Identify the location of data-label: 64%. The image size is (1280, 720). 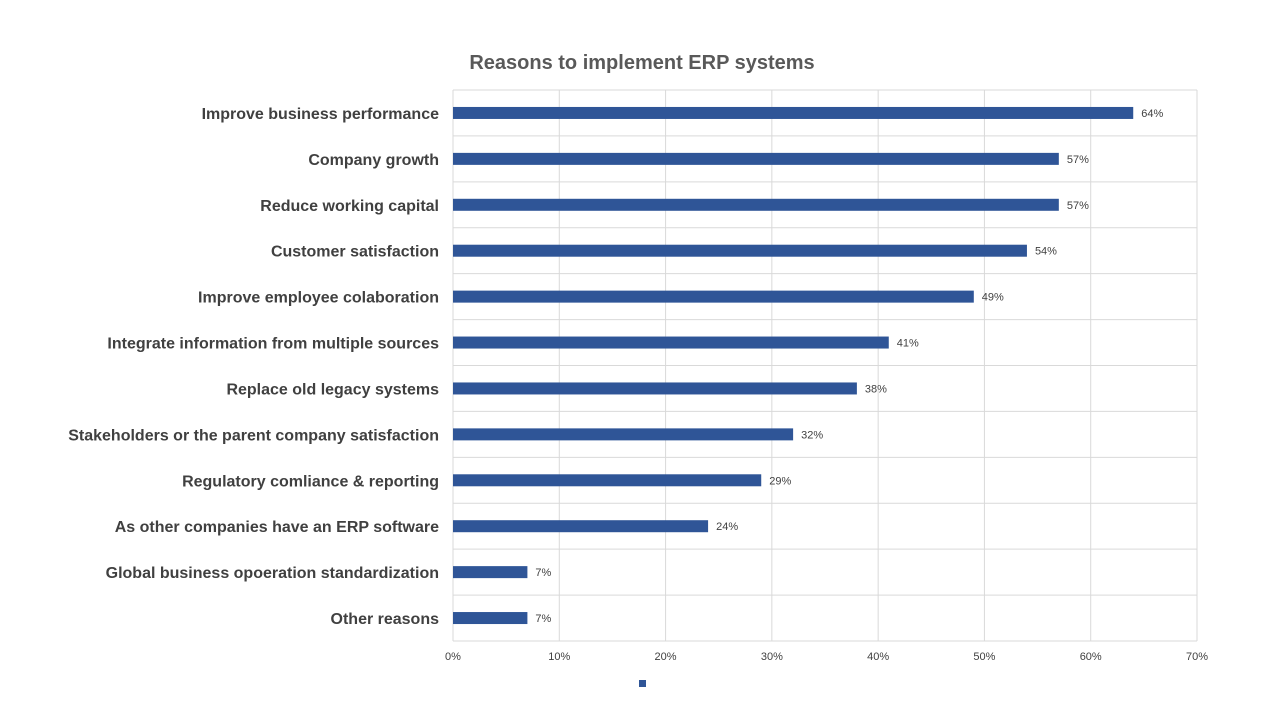
(1152, 114).